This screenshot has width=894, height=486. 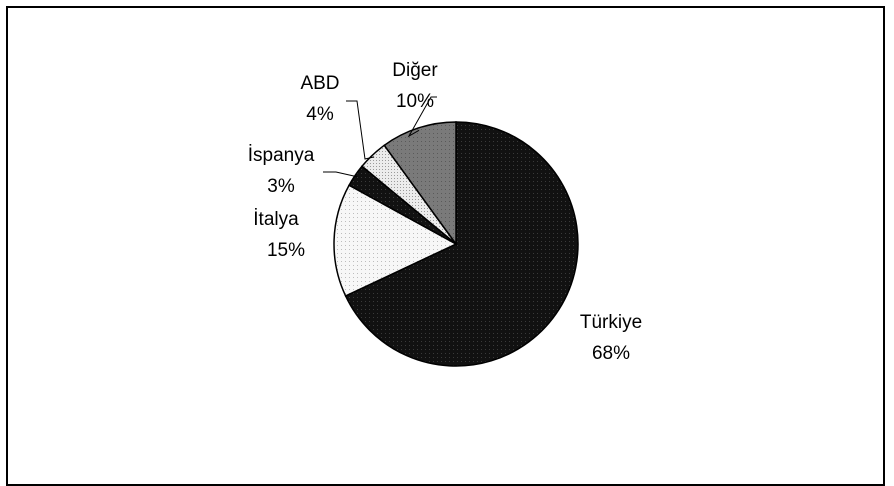 What do you see at coordinates (611, 322) in the screenshot?
I see `label-name: Türkiye` at bounding box center [611, 322].